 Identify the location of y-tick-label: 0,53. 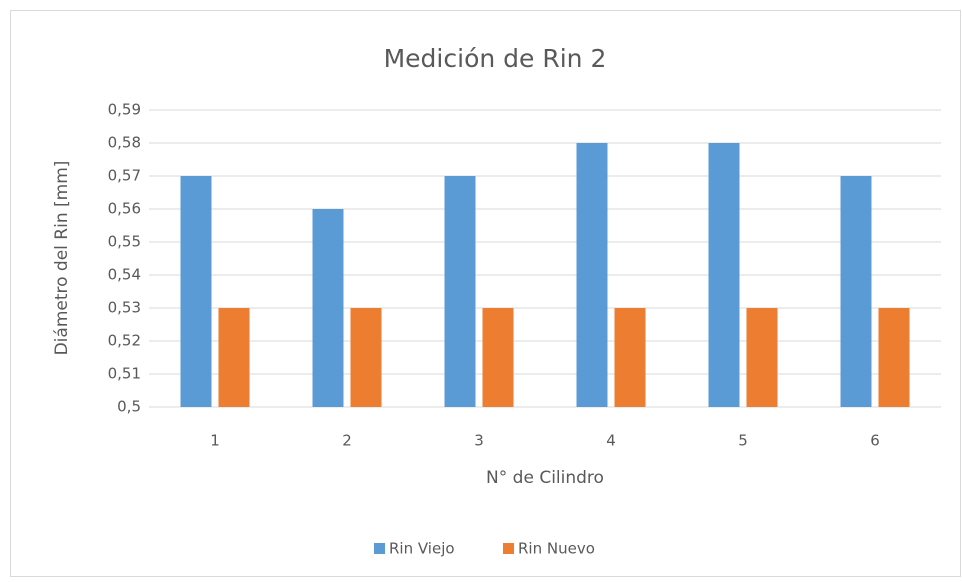
(124, 308).